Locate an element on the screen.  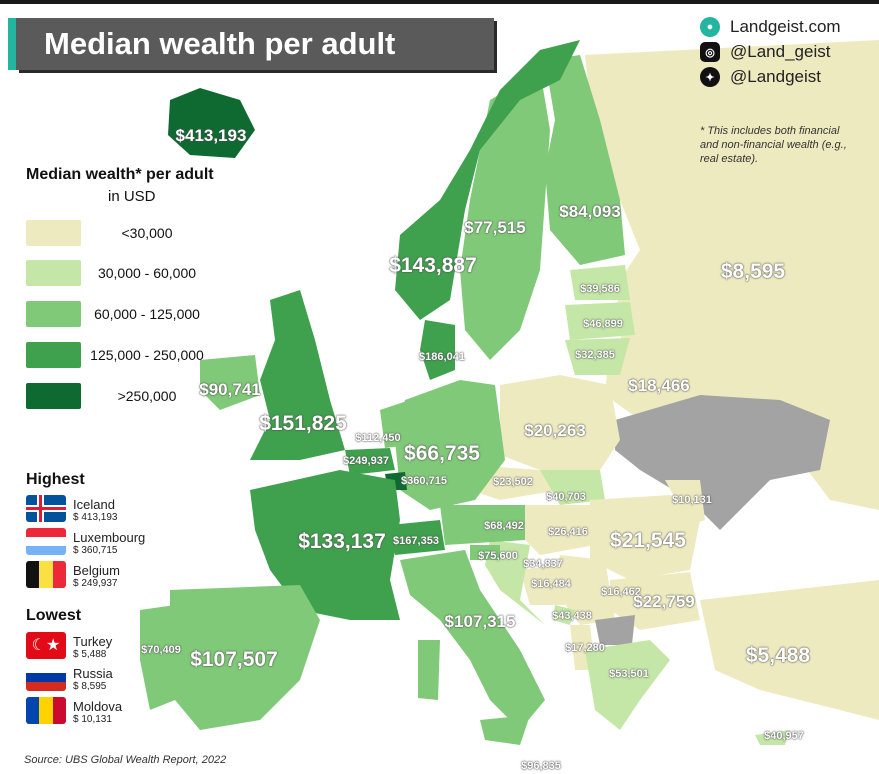
switzerland-region is located at coordinates (417, 537).